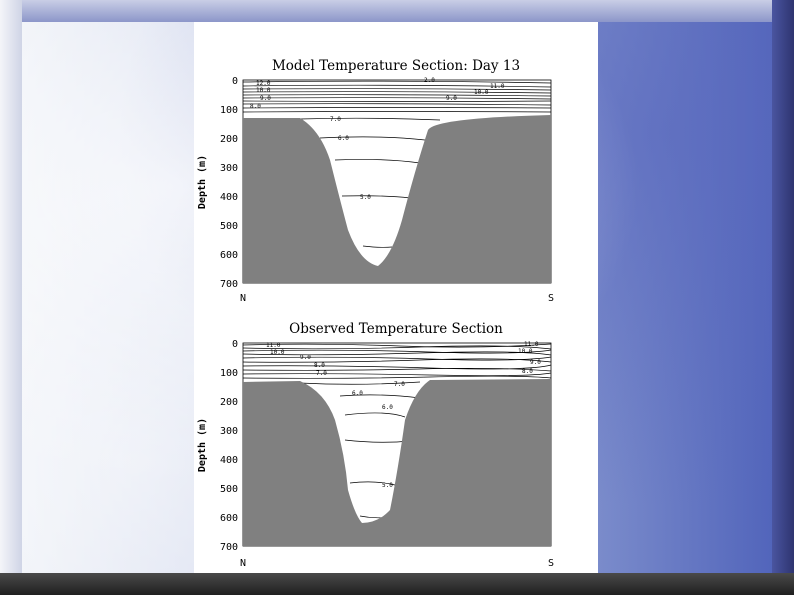 Image resolution: width=794 pixels, height=595 pixels. I want to click on observed-contours, so click(397, 431).